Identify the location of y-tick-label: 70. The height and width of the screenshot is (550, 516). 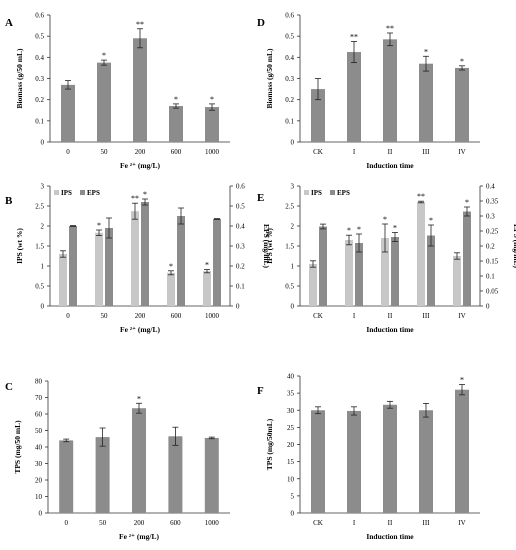
(39, 398).